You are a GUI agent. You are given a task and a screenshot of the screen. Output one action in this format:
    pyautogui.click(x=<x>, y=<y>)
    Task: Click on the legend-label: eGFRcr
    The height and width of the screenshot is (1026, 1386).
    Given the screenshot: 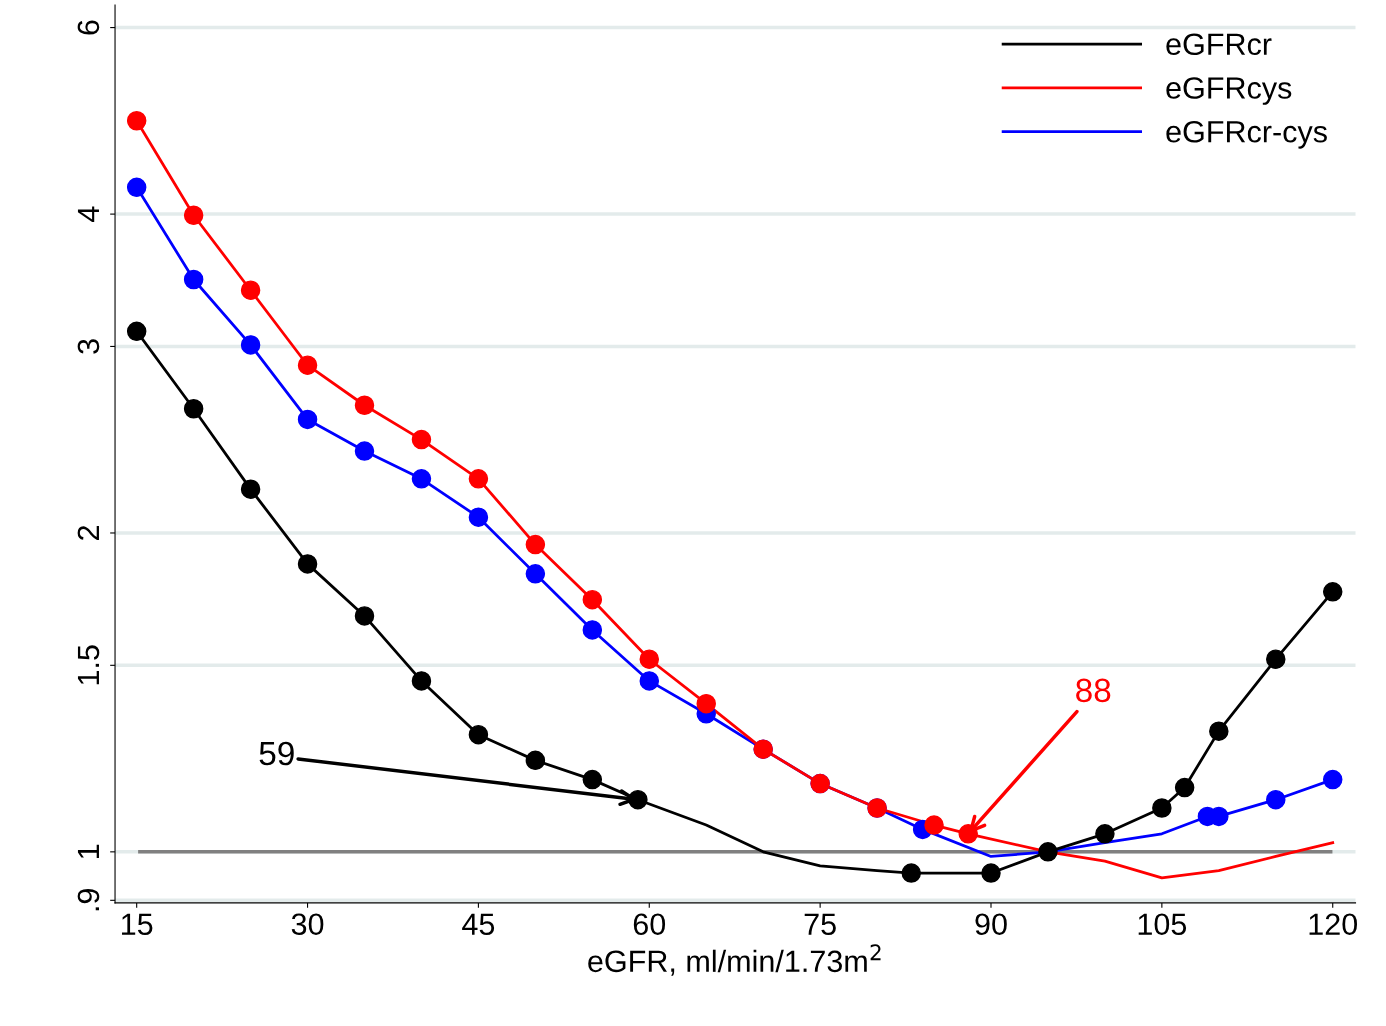 What is the action you would take?
    pyautogui.click(x=1219, y=44)
    